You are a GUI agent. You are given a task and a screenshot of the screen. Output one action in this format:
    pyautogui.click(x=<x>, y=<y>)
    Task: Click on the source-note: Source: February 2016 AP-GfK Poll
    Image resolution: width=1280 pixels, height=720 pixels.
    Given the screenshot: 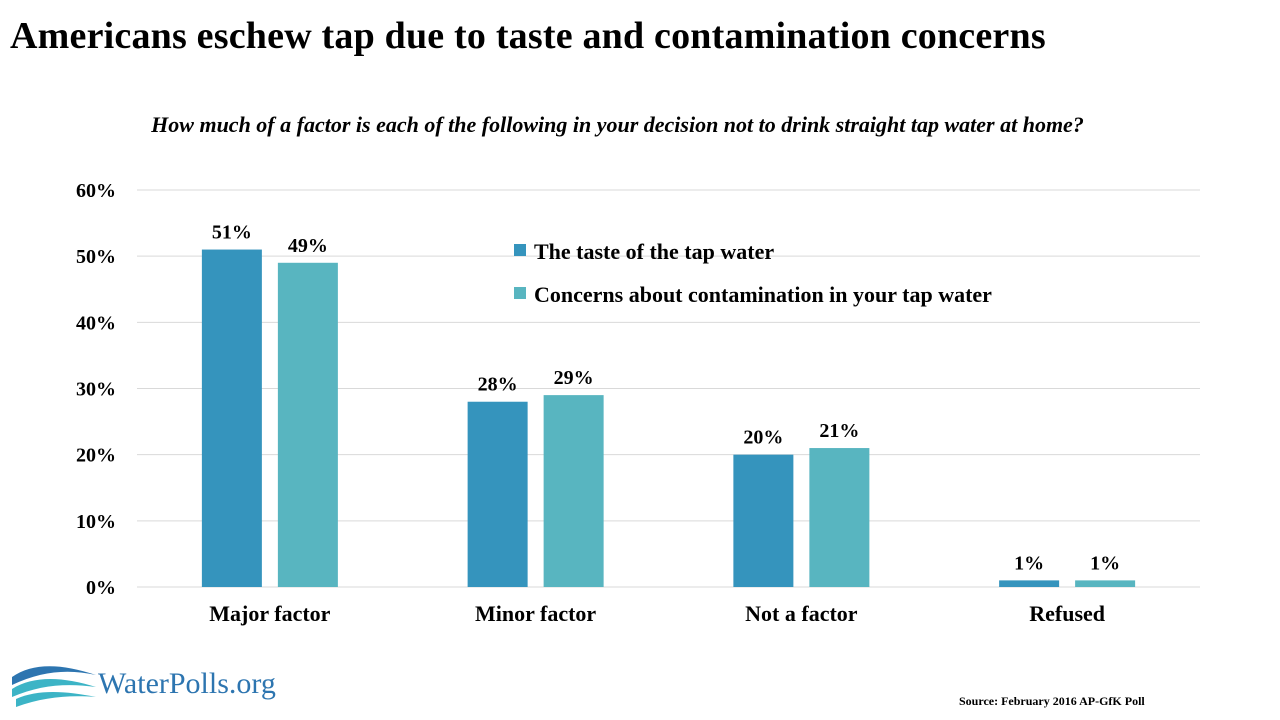 What is the action you would take?
    pyautogui.click(x=1052, y=701)
    